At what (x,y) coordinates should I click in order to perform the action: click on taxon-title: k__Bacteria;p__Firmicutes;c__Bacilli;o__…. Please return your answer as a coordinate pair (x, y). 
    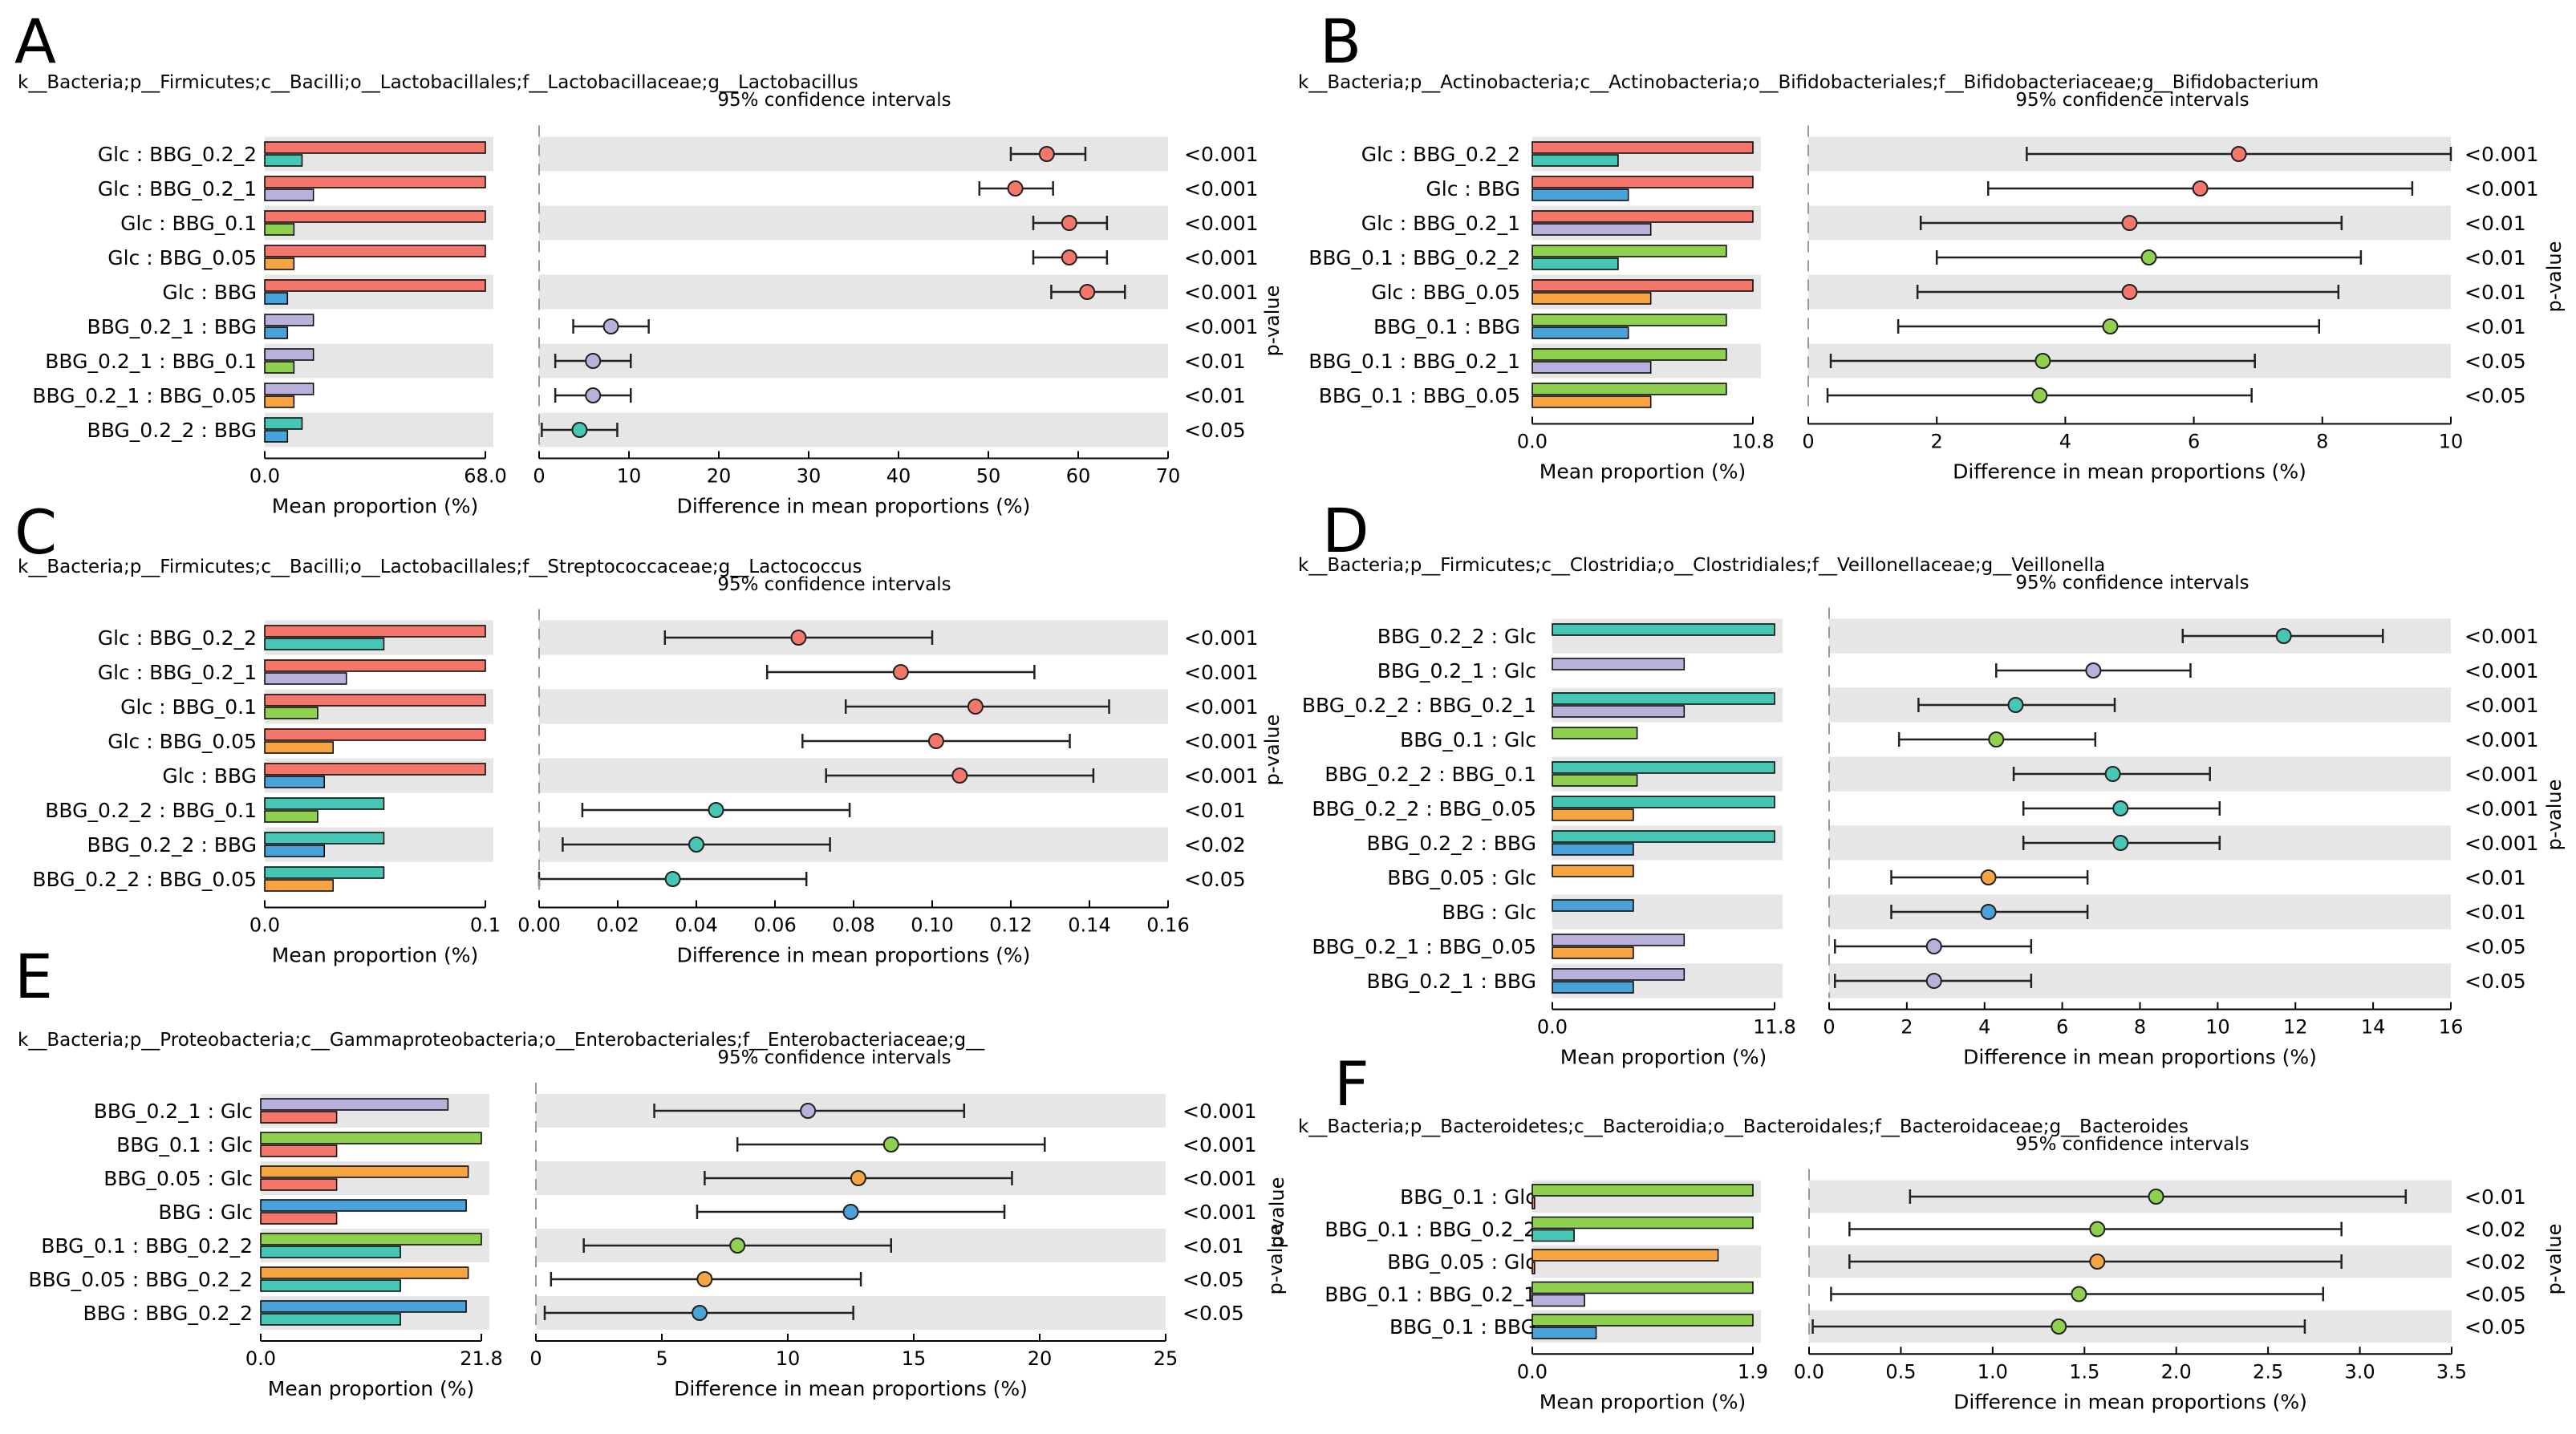
    Looking at the image, I should click on (440, 567).